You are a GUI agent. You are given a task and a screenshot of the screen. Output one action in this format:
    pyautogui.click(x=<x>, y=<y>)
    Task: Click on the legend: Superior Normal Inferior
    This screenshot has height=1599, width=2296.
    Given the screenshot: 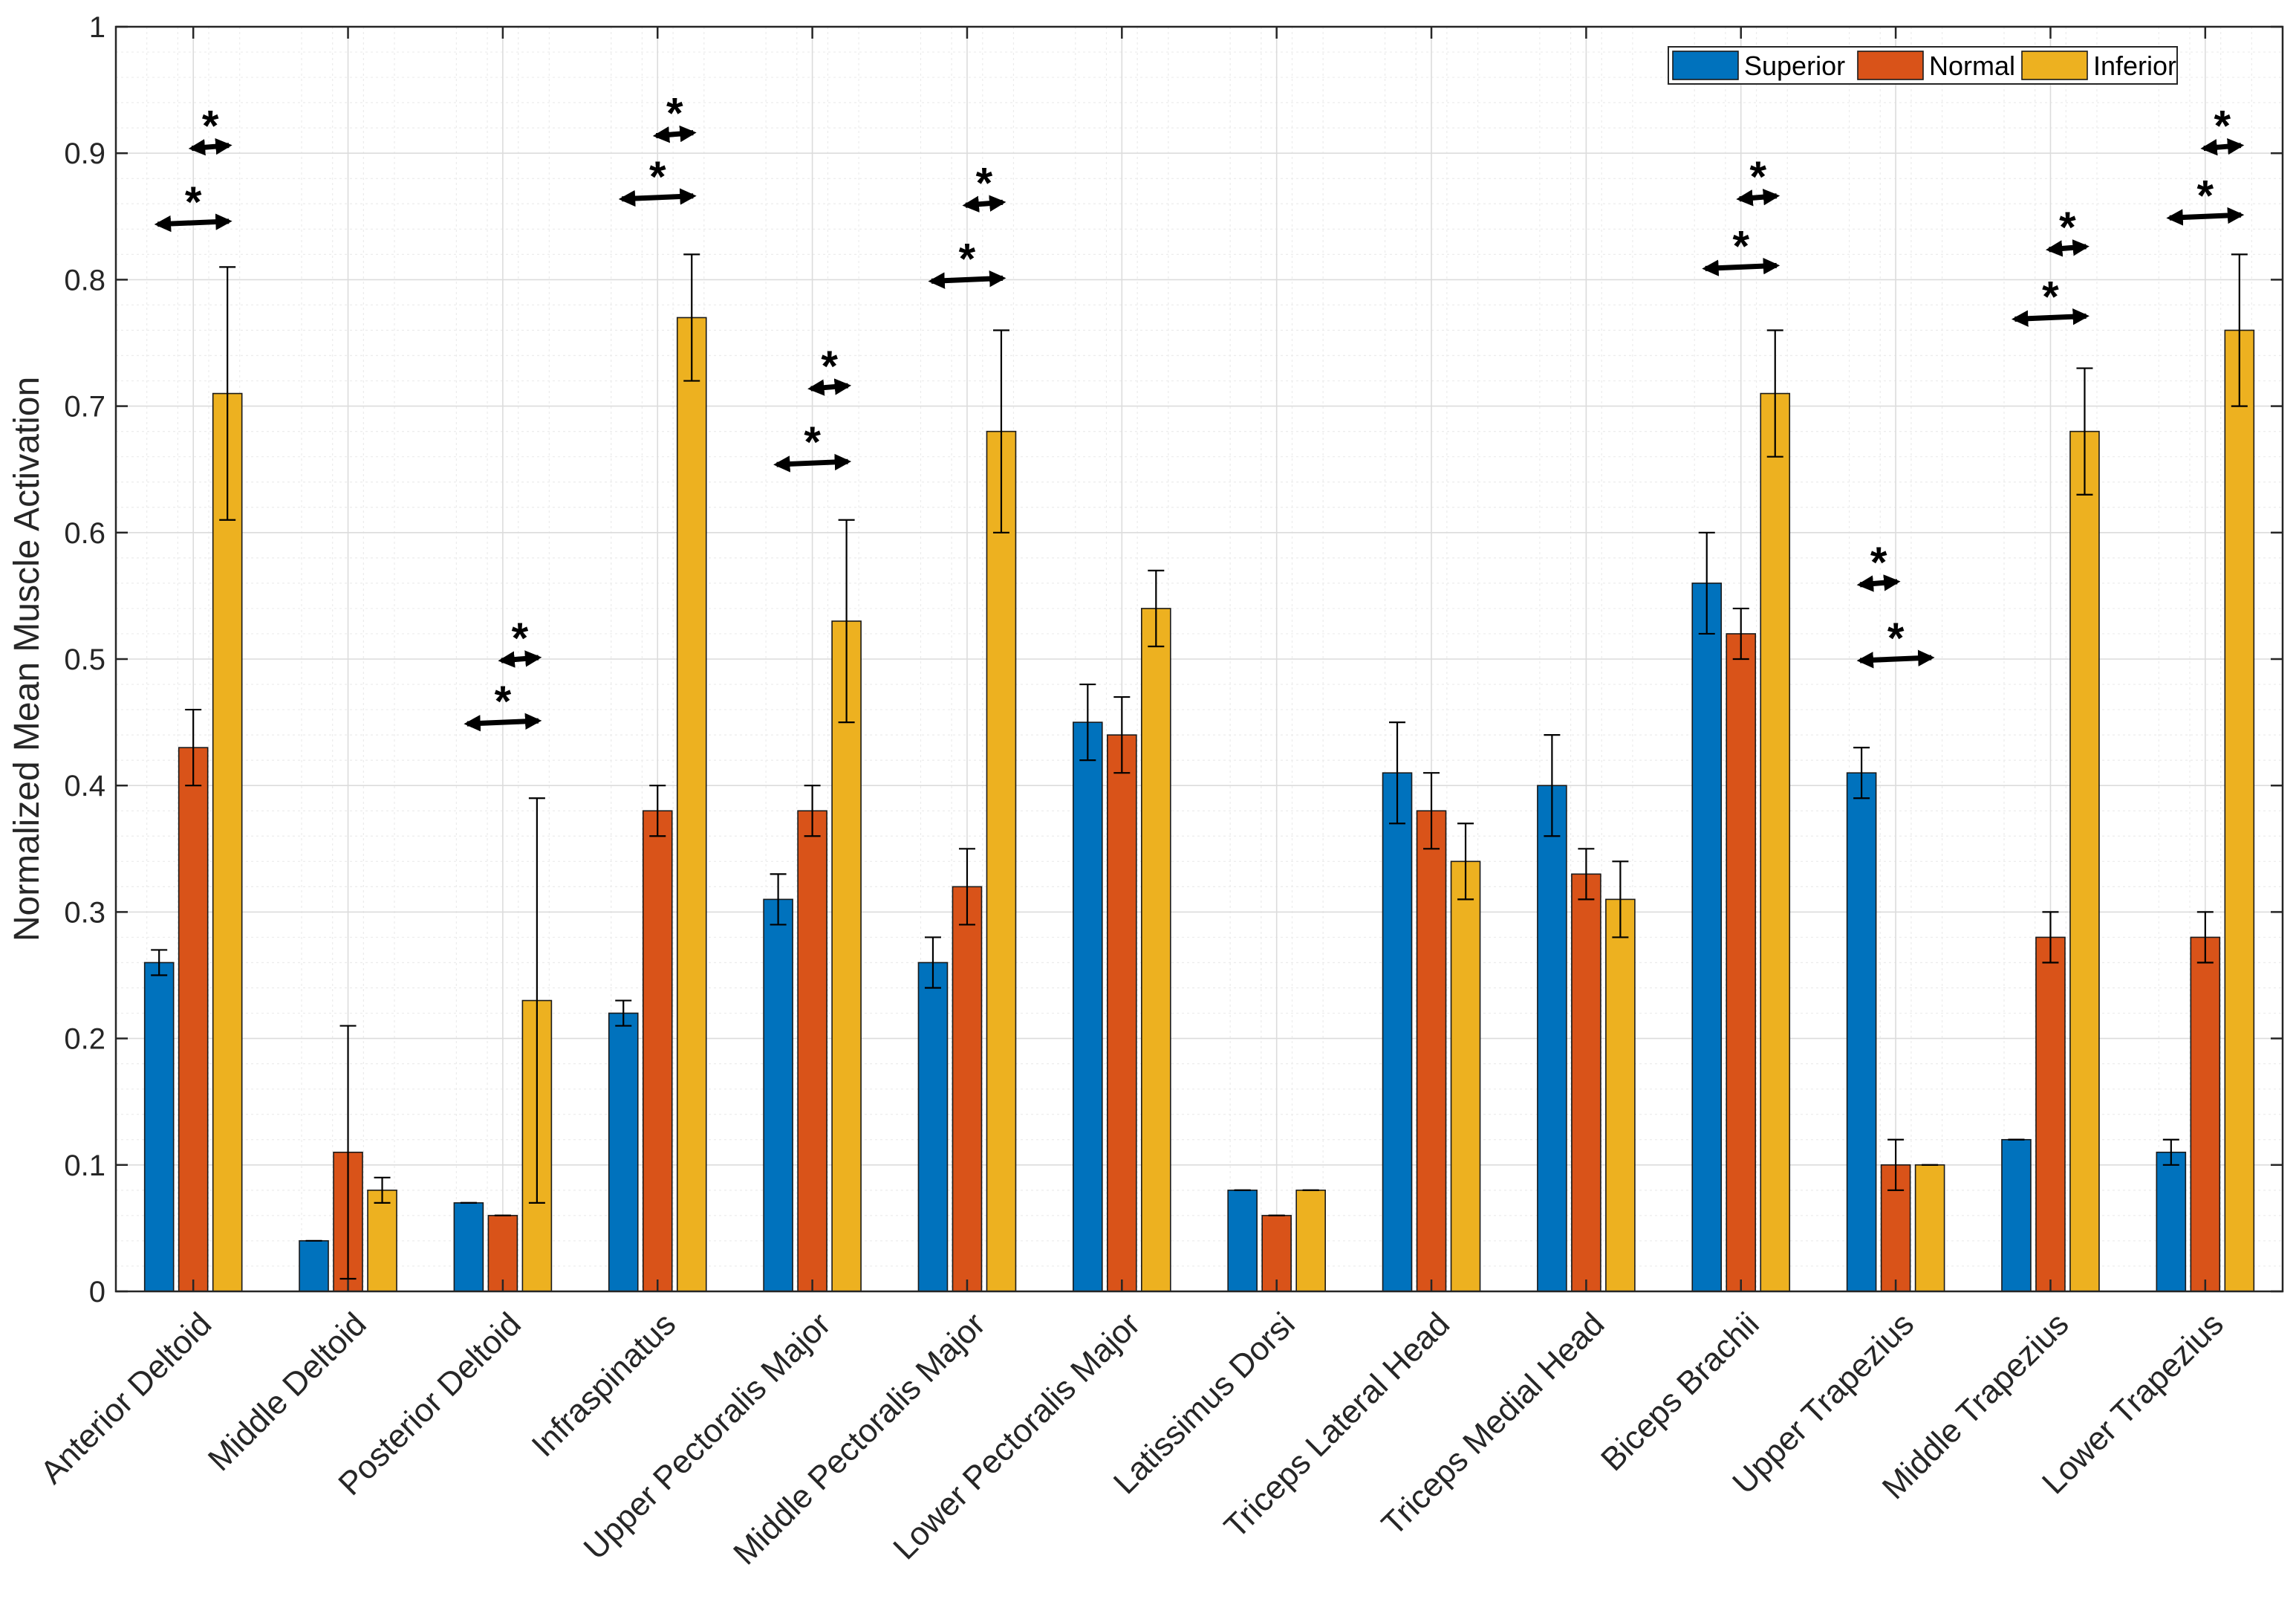 What is the action you would take?
    pyautogui.click(x=1923, y=65)
    